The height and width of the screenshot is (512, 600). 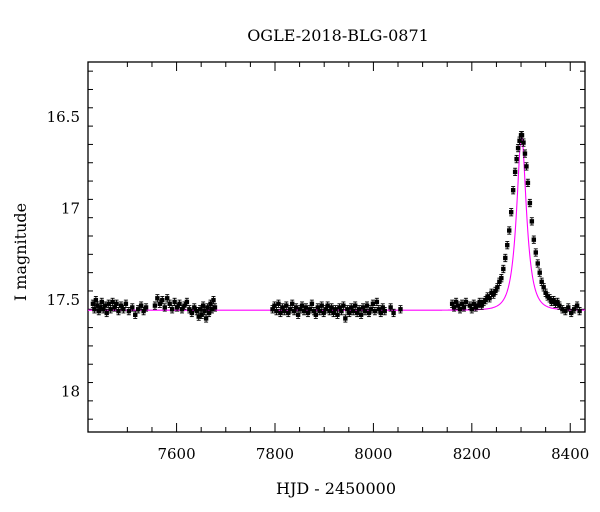 What do you see at coordinates (373, 454) in the screenshot?
I see `x-tick-label: 8000` at bounding box center [373, 454].